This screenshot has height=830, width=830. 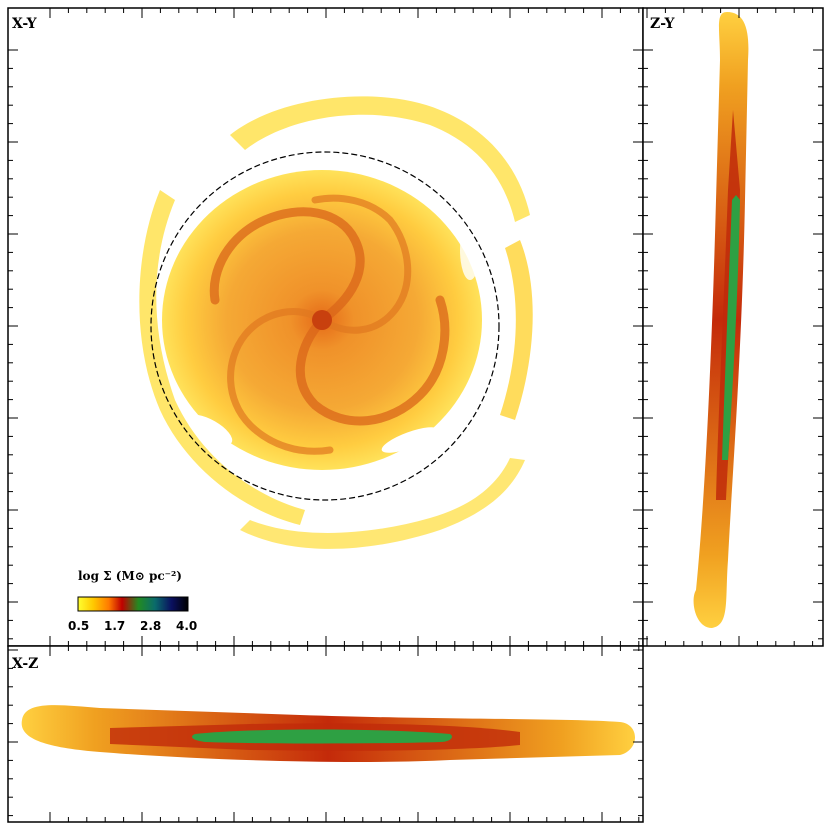 I want to click on xz-disk, so click(x=328, y=734).